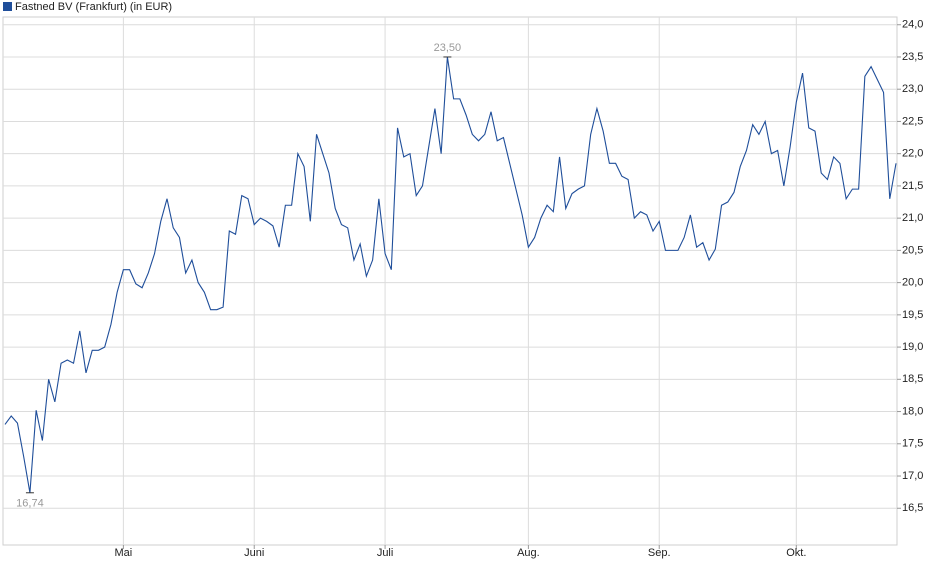 The width and height of the screenshot is (940, 579). What do you see at coordinates (448, 48) in the screenshot?
I see `value-label: 23,50` at bounding box center [448, 48].